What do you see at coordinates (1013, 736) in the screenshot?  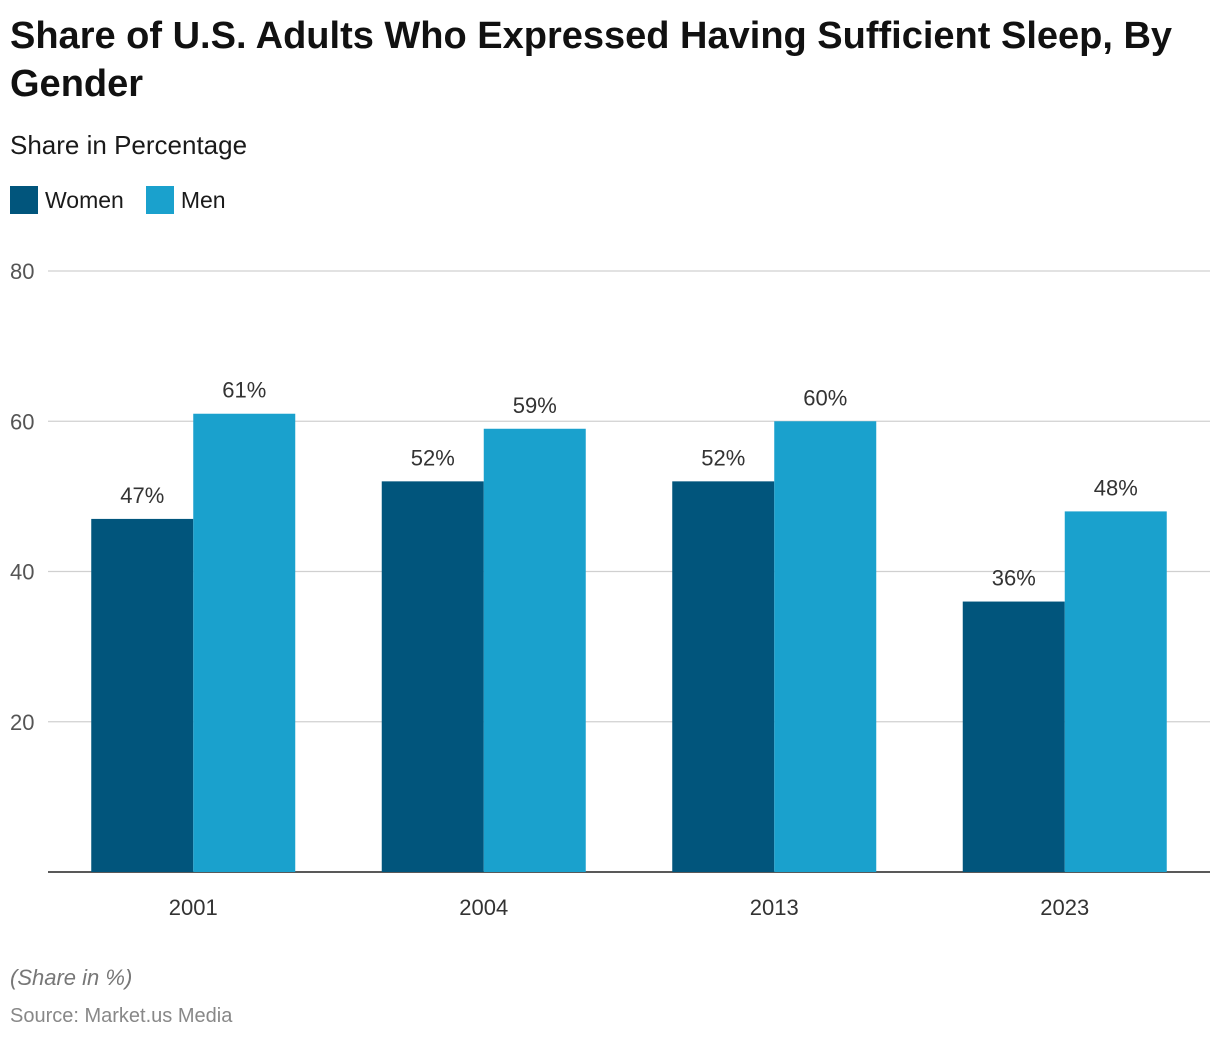 I see `bar-women-2023` at bounding box center [1013, 736].